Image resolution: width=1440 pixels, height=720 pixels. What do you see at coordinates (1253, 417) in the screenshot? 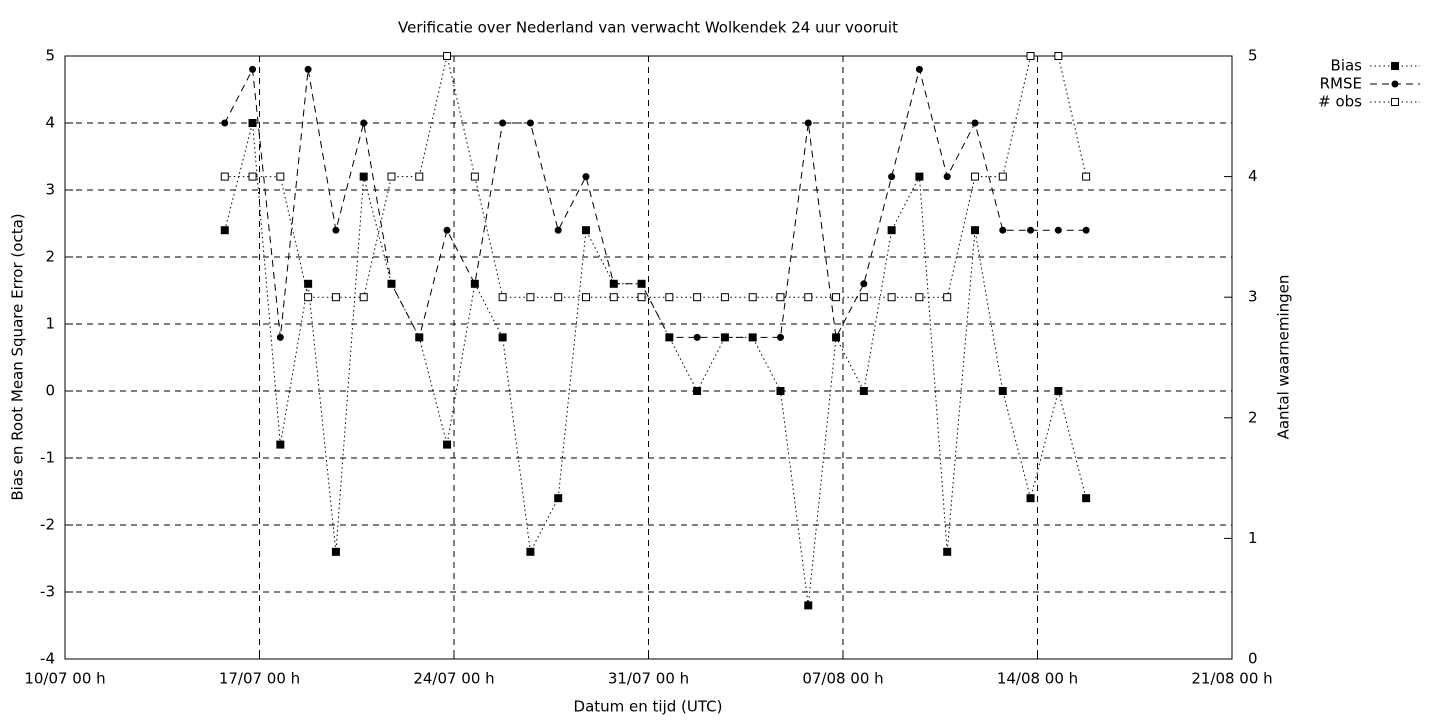
I see `y2-tick-label: 2` at bounding box center [1253, 417].